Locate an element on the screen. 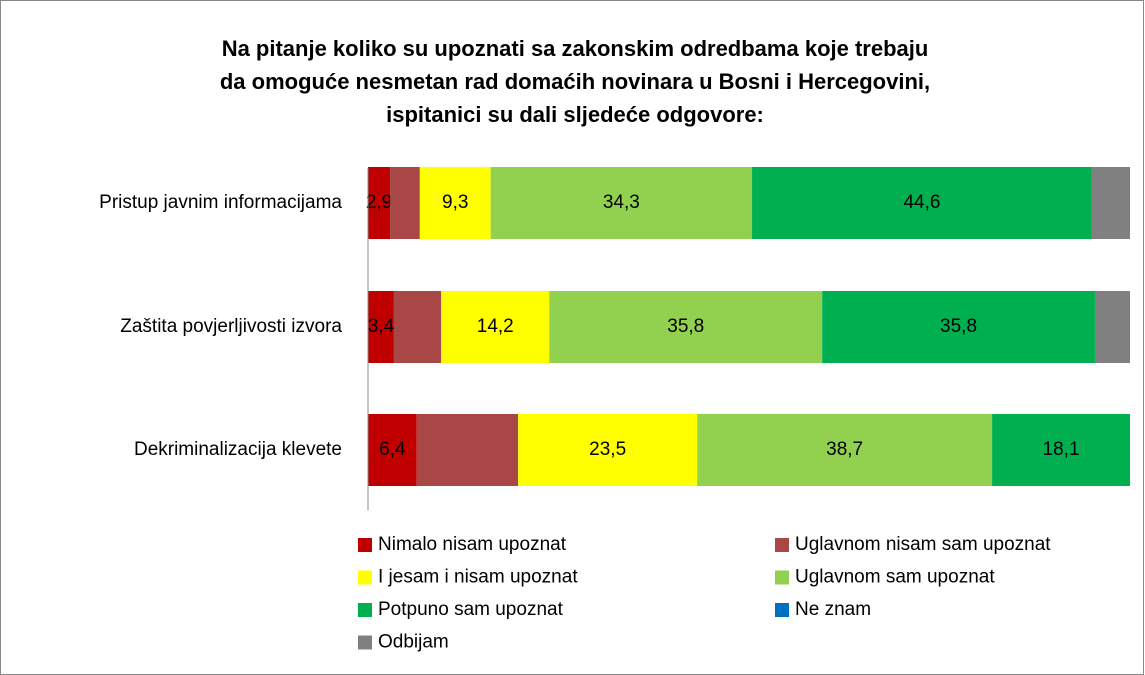 The image size is (1145, 675). legend-label: Odbijam is located at coordinates (413, 642).